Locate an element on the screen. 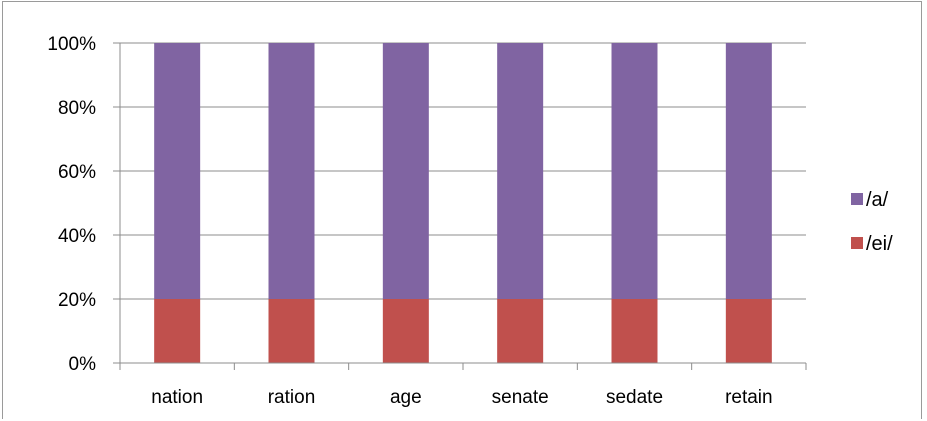  y-tick-label: 60% is located at coordinates (77, 172).